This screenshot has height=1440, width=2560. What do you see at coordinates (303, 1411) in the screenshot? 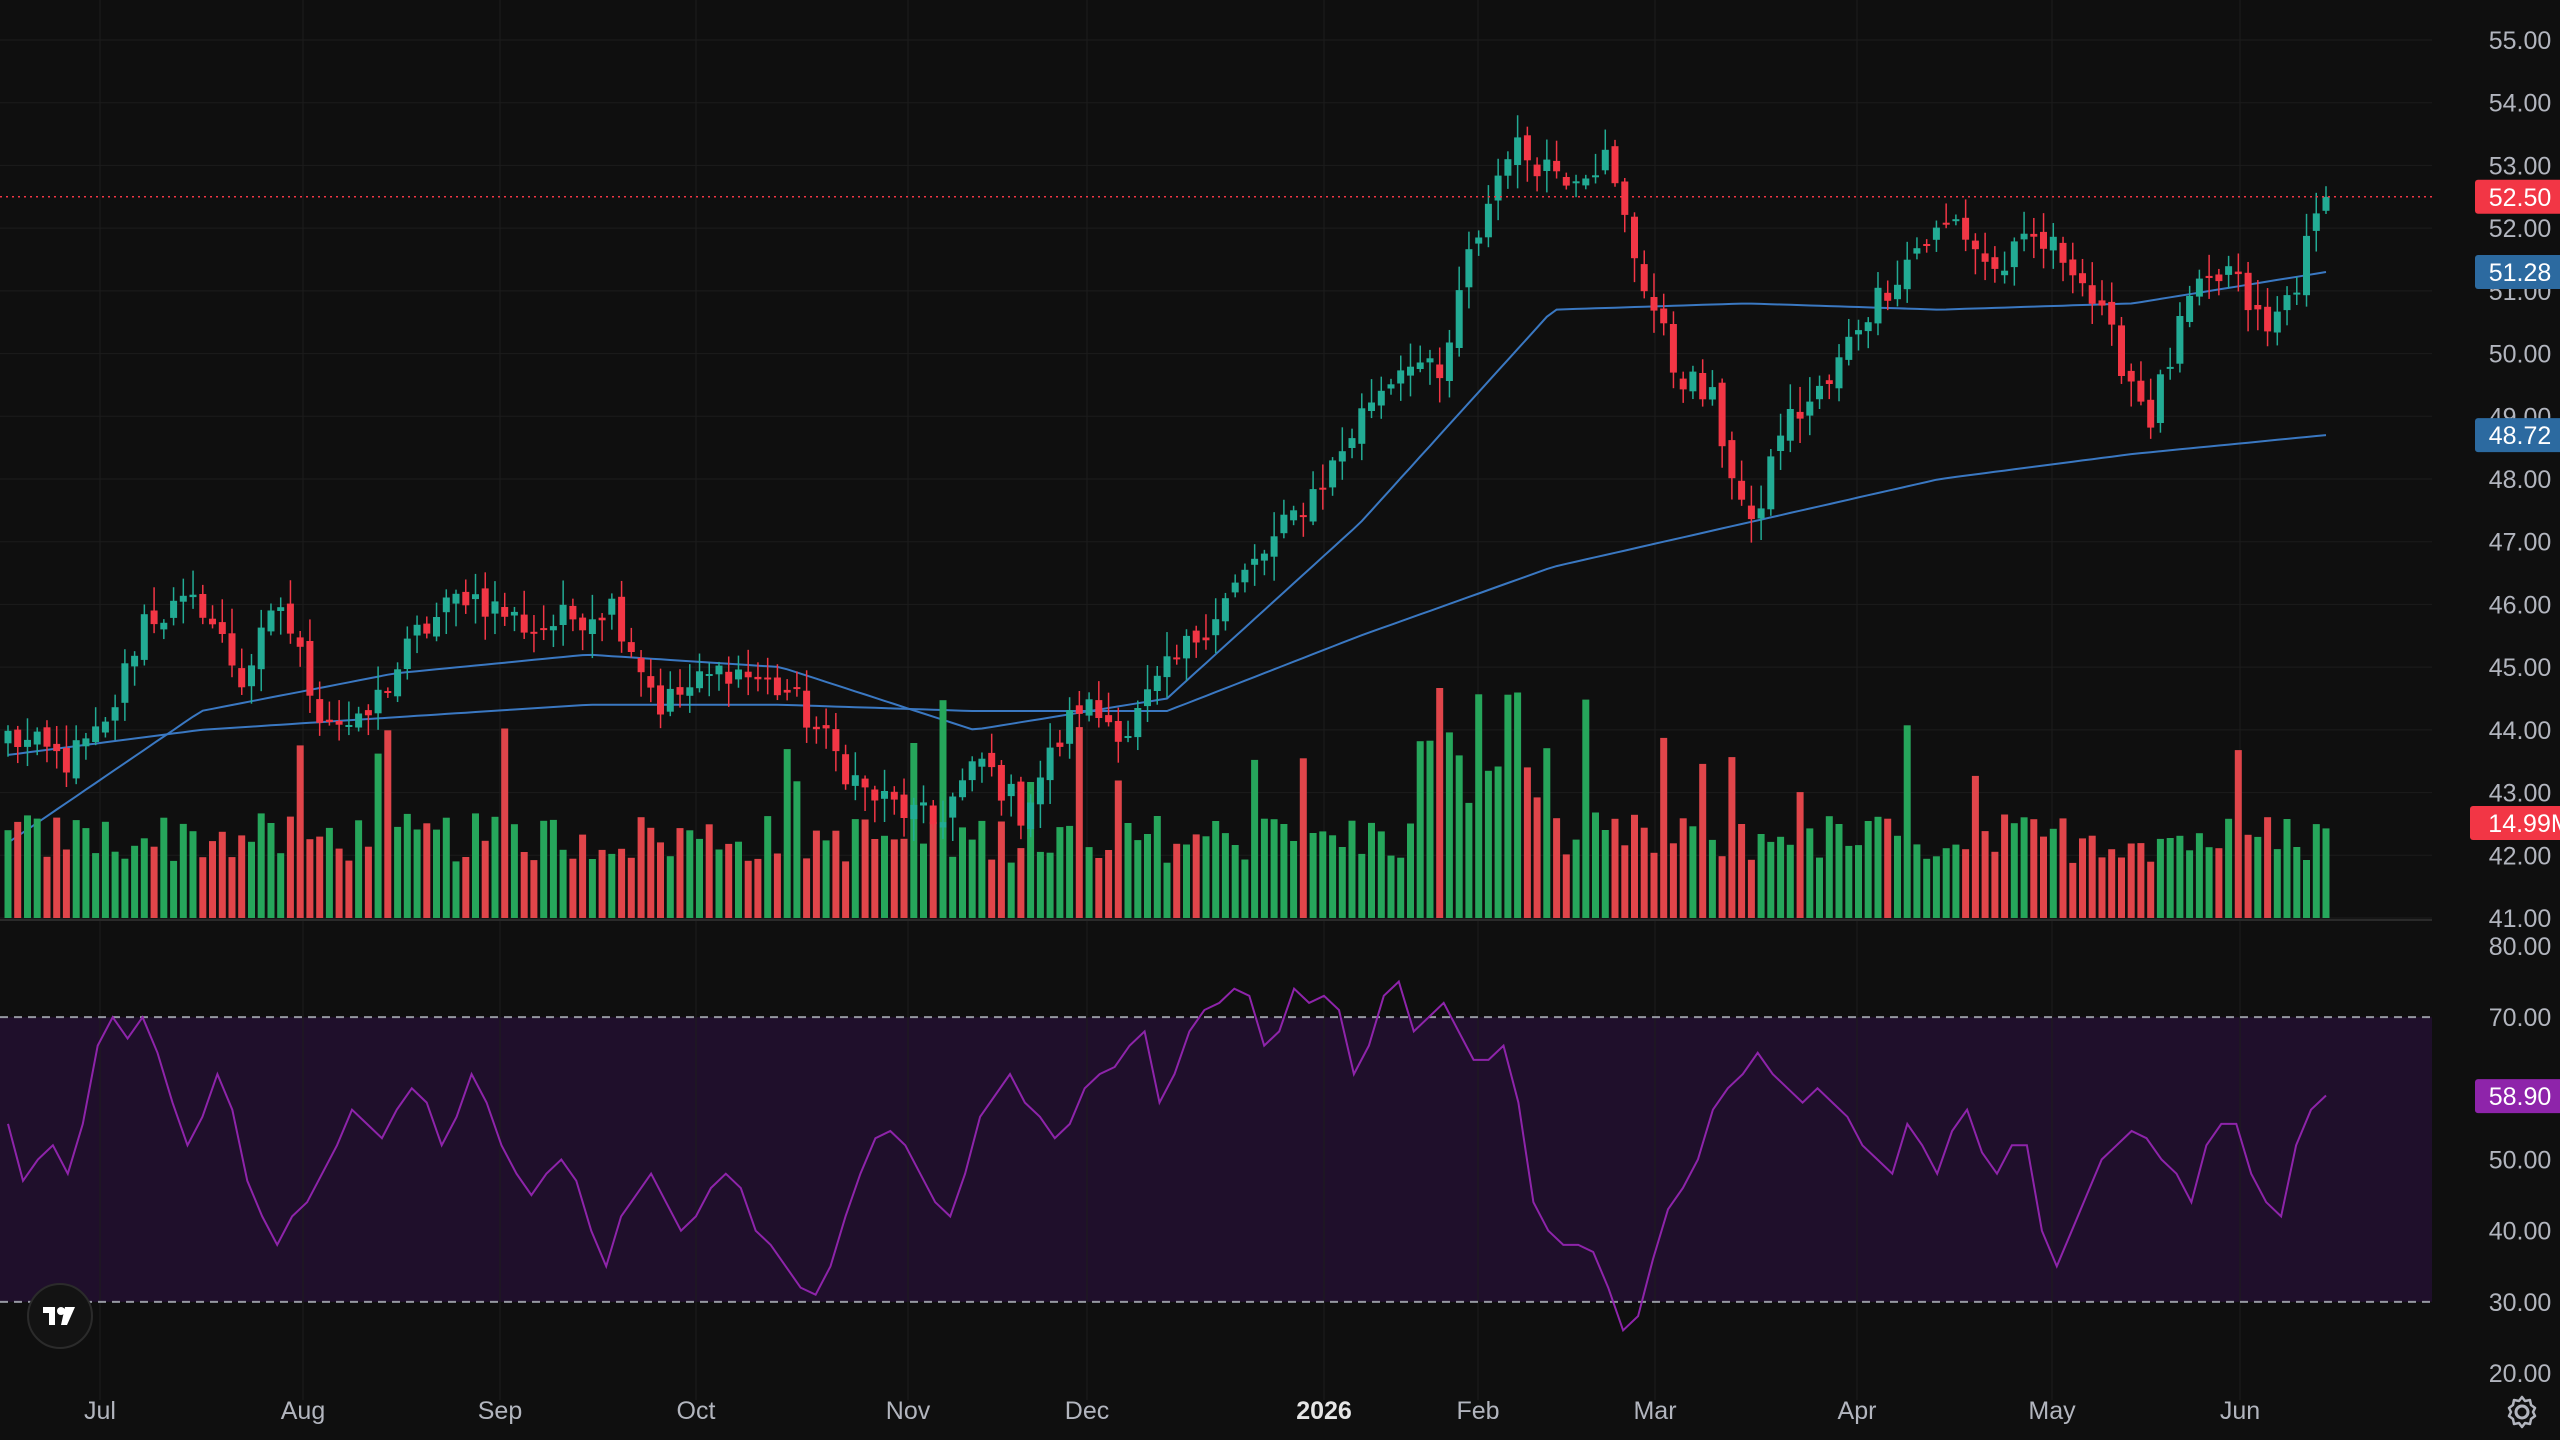
I see `time-axis-tick: Aug` at bounding box center [303, 1411].